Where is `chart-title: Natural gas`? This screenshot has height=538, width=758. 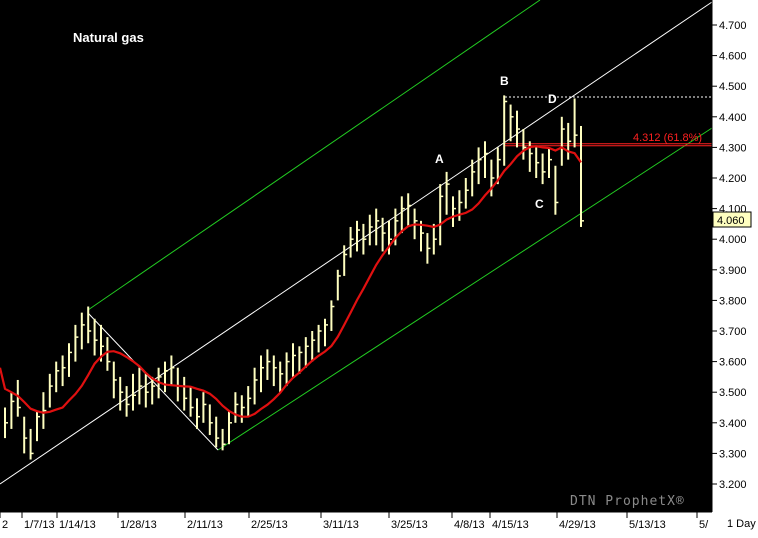
chart-title: Natural gas is located at coordinates (108, 37).